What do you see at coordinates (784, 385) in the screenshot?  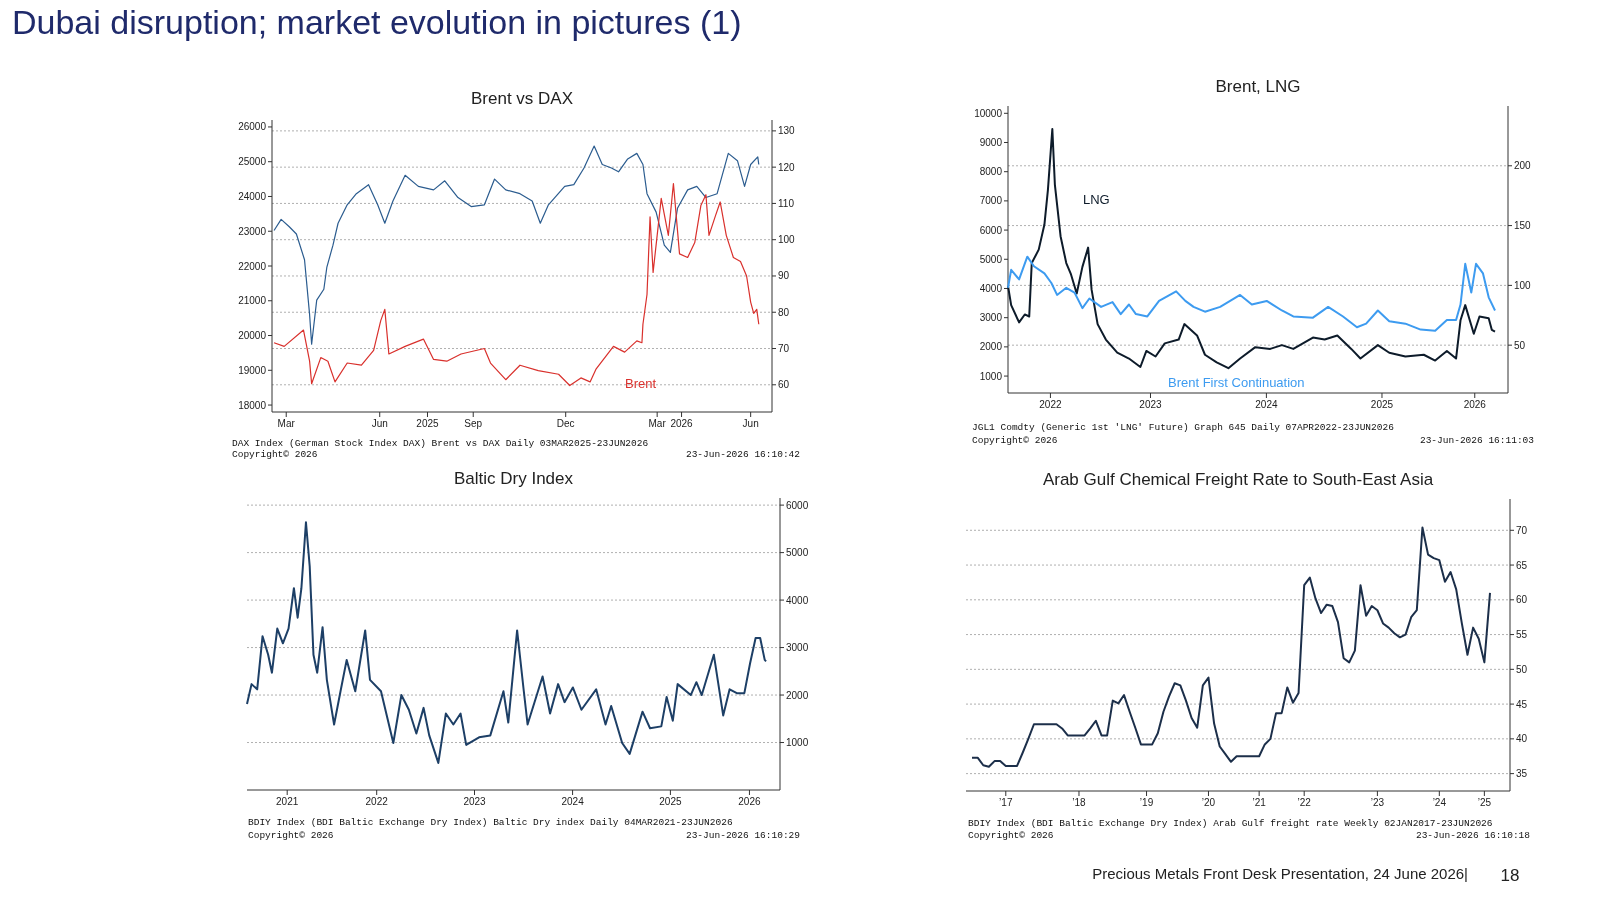 I see `y2-tick-label: 60` at bounding box center [784, 385].